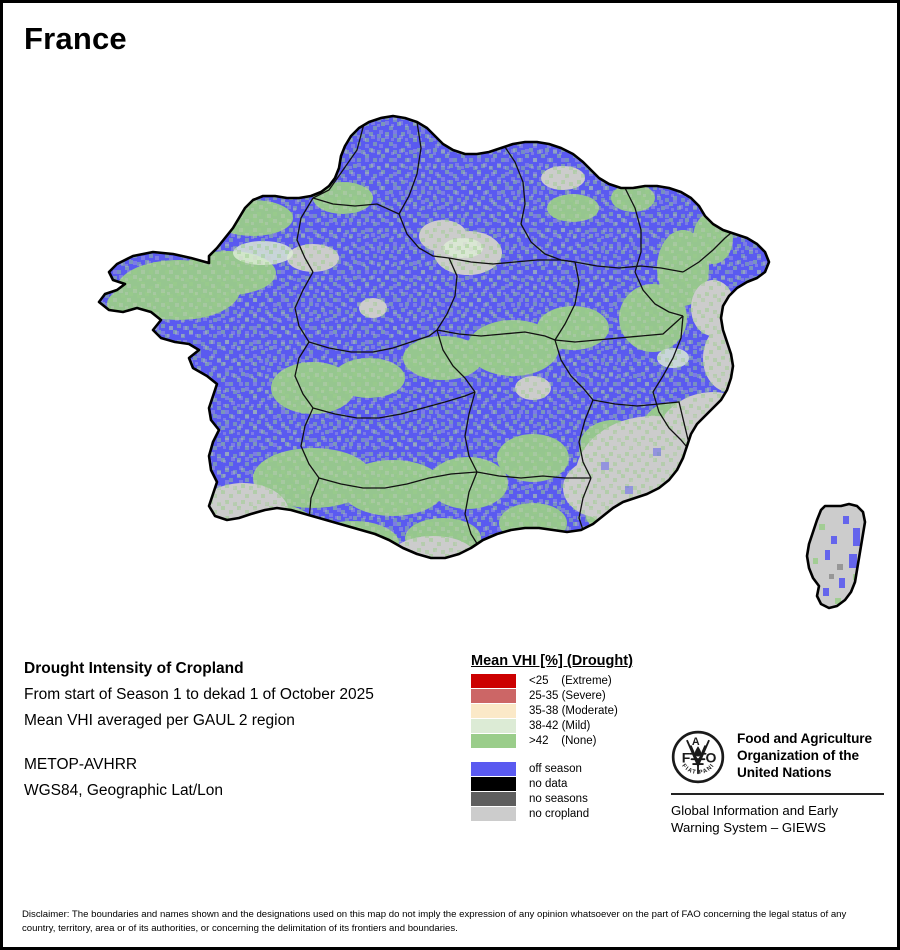  What do you see at coordinates (493, 680) in the screenshot?
I see `legend-swatch-extreme` at bounding box center [493, 680].